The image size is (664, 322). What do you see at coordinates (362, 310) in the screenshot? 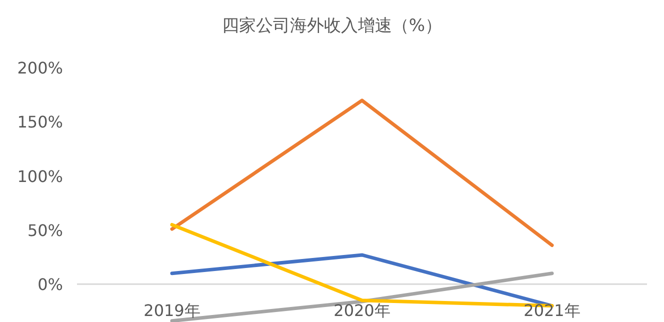
I see `x-tick-label: 2020年` at bounding box center [362, 310].